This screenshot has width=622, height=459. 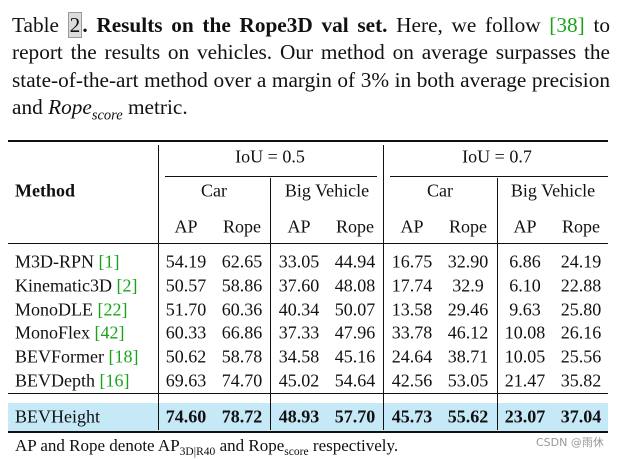 I want to click on value-cell: 53.05, so click(x=468, y=380).